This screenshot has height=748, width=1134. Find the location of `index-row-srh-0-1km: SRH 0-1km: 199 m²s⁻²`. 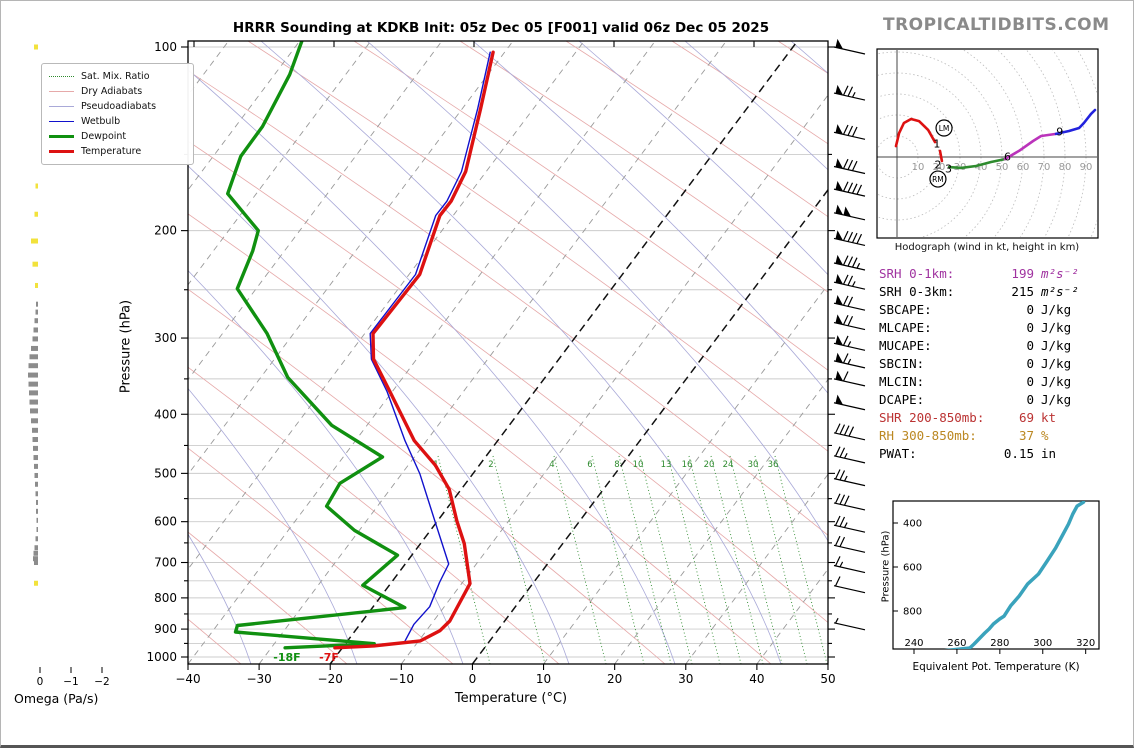

index-row-srh-0-1km: SRH 0-1km: 199 m²s⁻² is located at coordinates (988, 274).